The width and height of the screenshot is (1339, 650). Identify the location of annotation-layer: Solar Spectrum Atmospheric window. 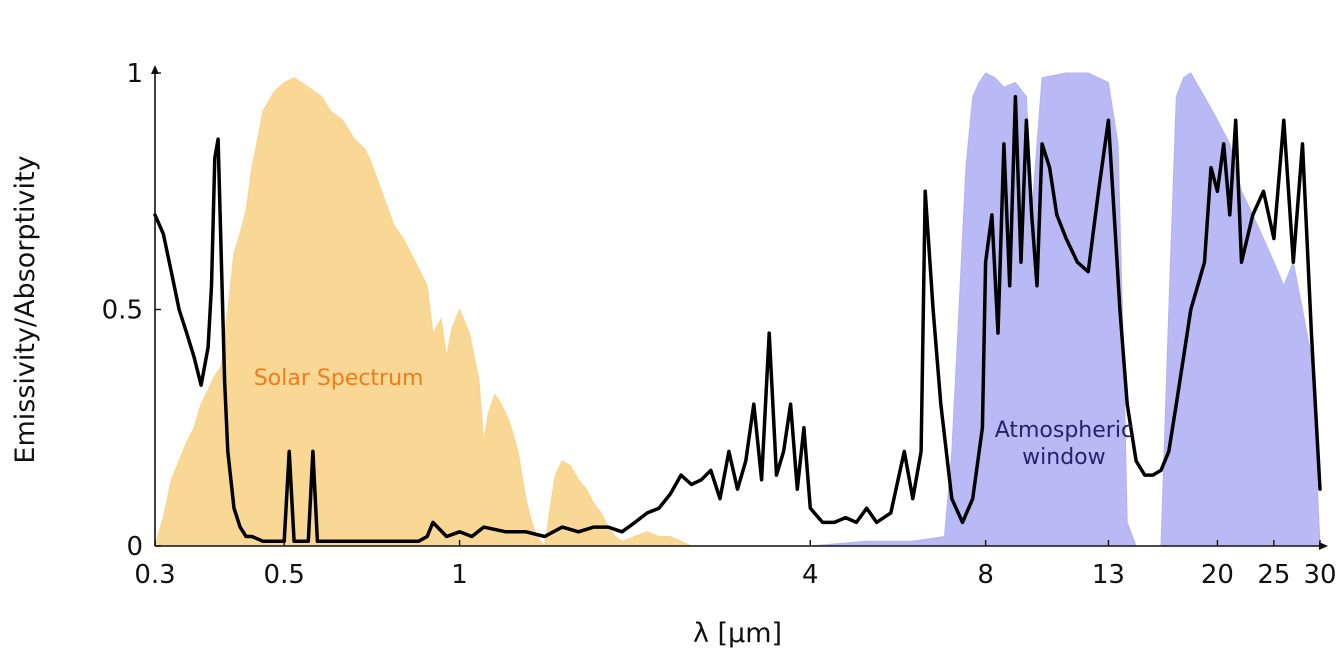
(693, 418).